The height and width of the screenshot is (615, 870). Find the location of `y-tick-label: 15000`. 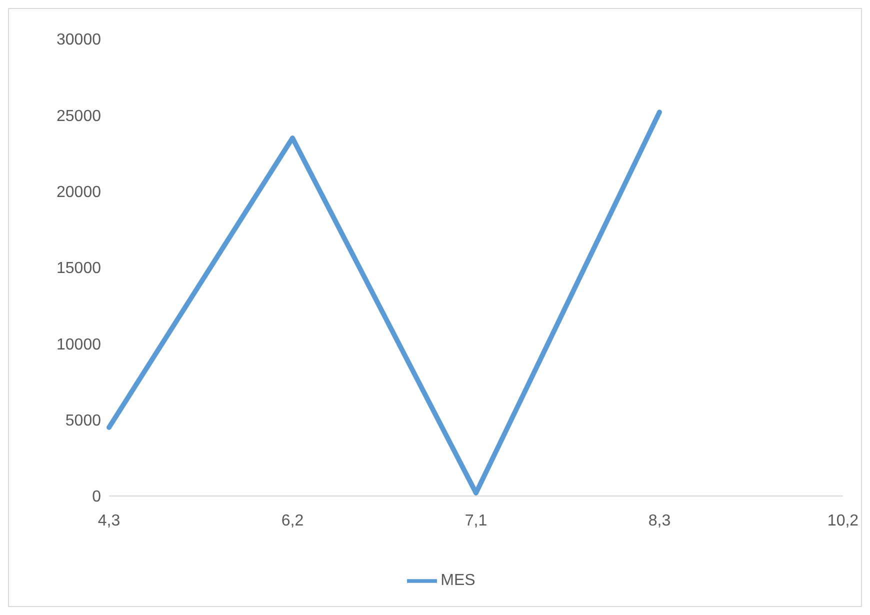

y-tick-label: 15000 is located at coordinates (79, 269).